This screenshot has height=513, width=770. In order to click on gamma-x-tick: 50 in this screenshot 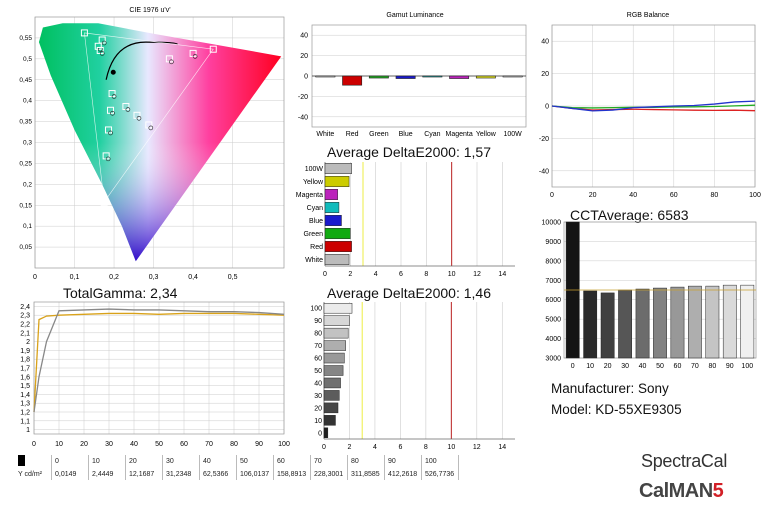, I will do `click(159, 444)`.